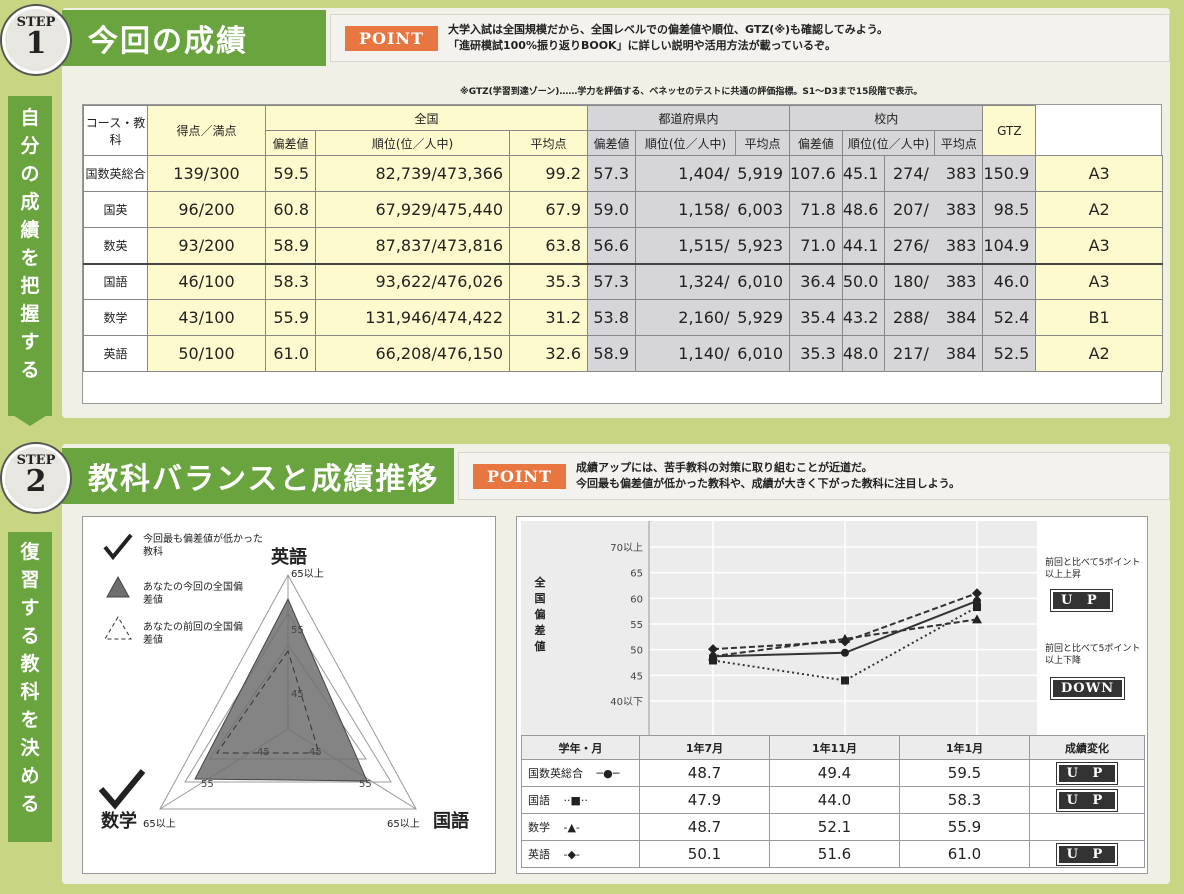 The width and height of the screenshot is (1184, 894). Describe the element at coordinates (863, 209) in the screenshot. I see `cell-s-dev: 48.6` at that location.